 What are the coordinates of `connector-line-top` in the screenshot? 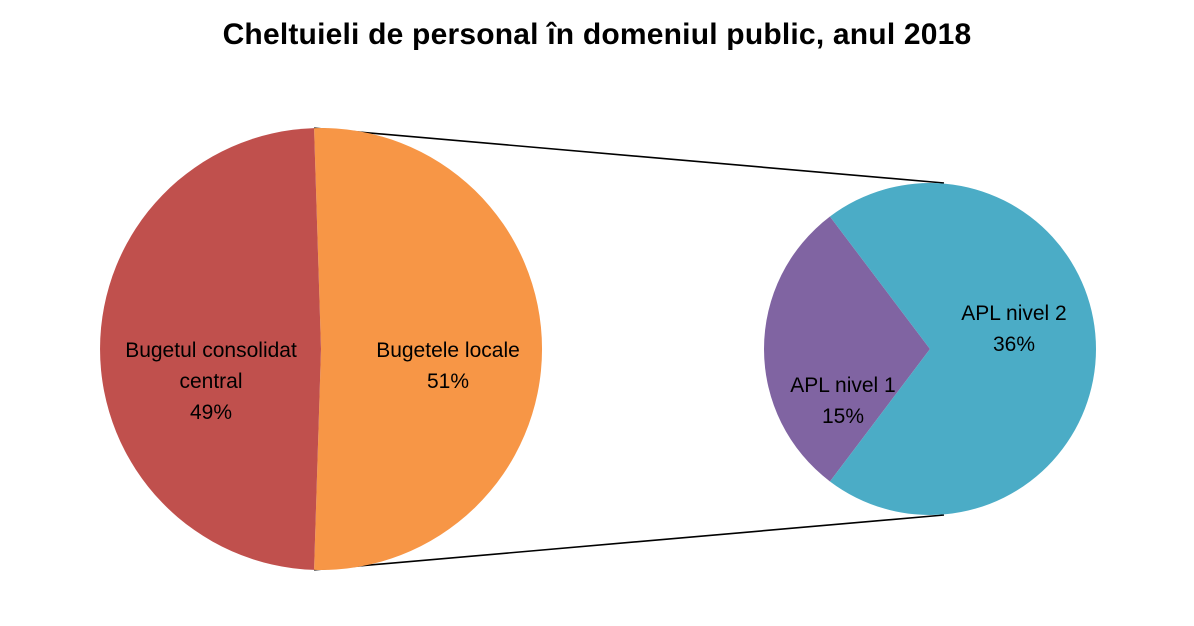 It's located at (629, 155).